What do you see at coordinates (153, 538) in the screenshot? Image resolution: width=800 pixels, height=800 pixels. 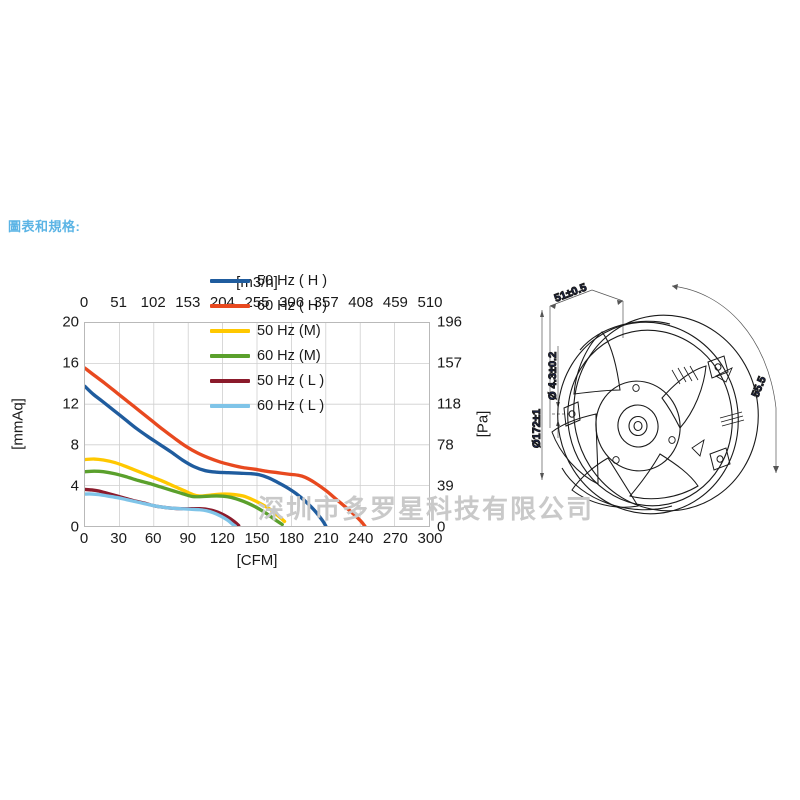 I see `bottom-tick-label: 60` at bounding box center [153, 538].